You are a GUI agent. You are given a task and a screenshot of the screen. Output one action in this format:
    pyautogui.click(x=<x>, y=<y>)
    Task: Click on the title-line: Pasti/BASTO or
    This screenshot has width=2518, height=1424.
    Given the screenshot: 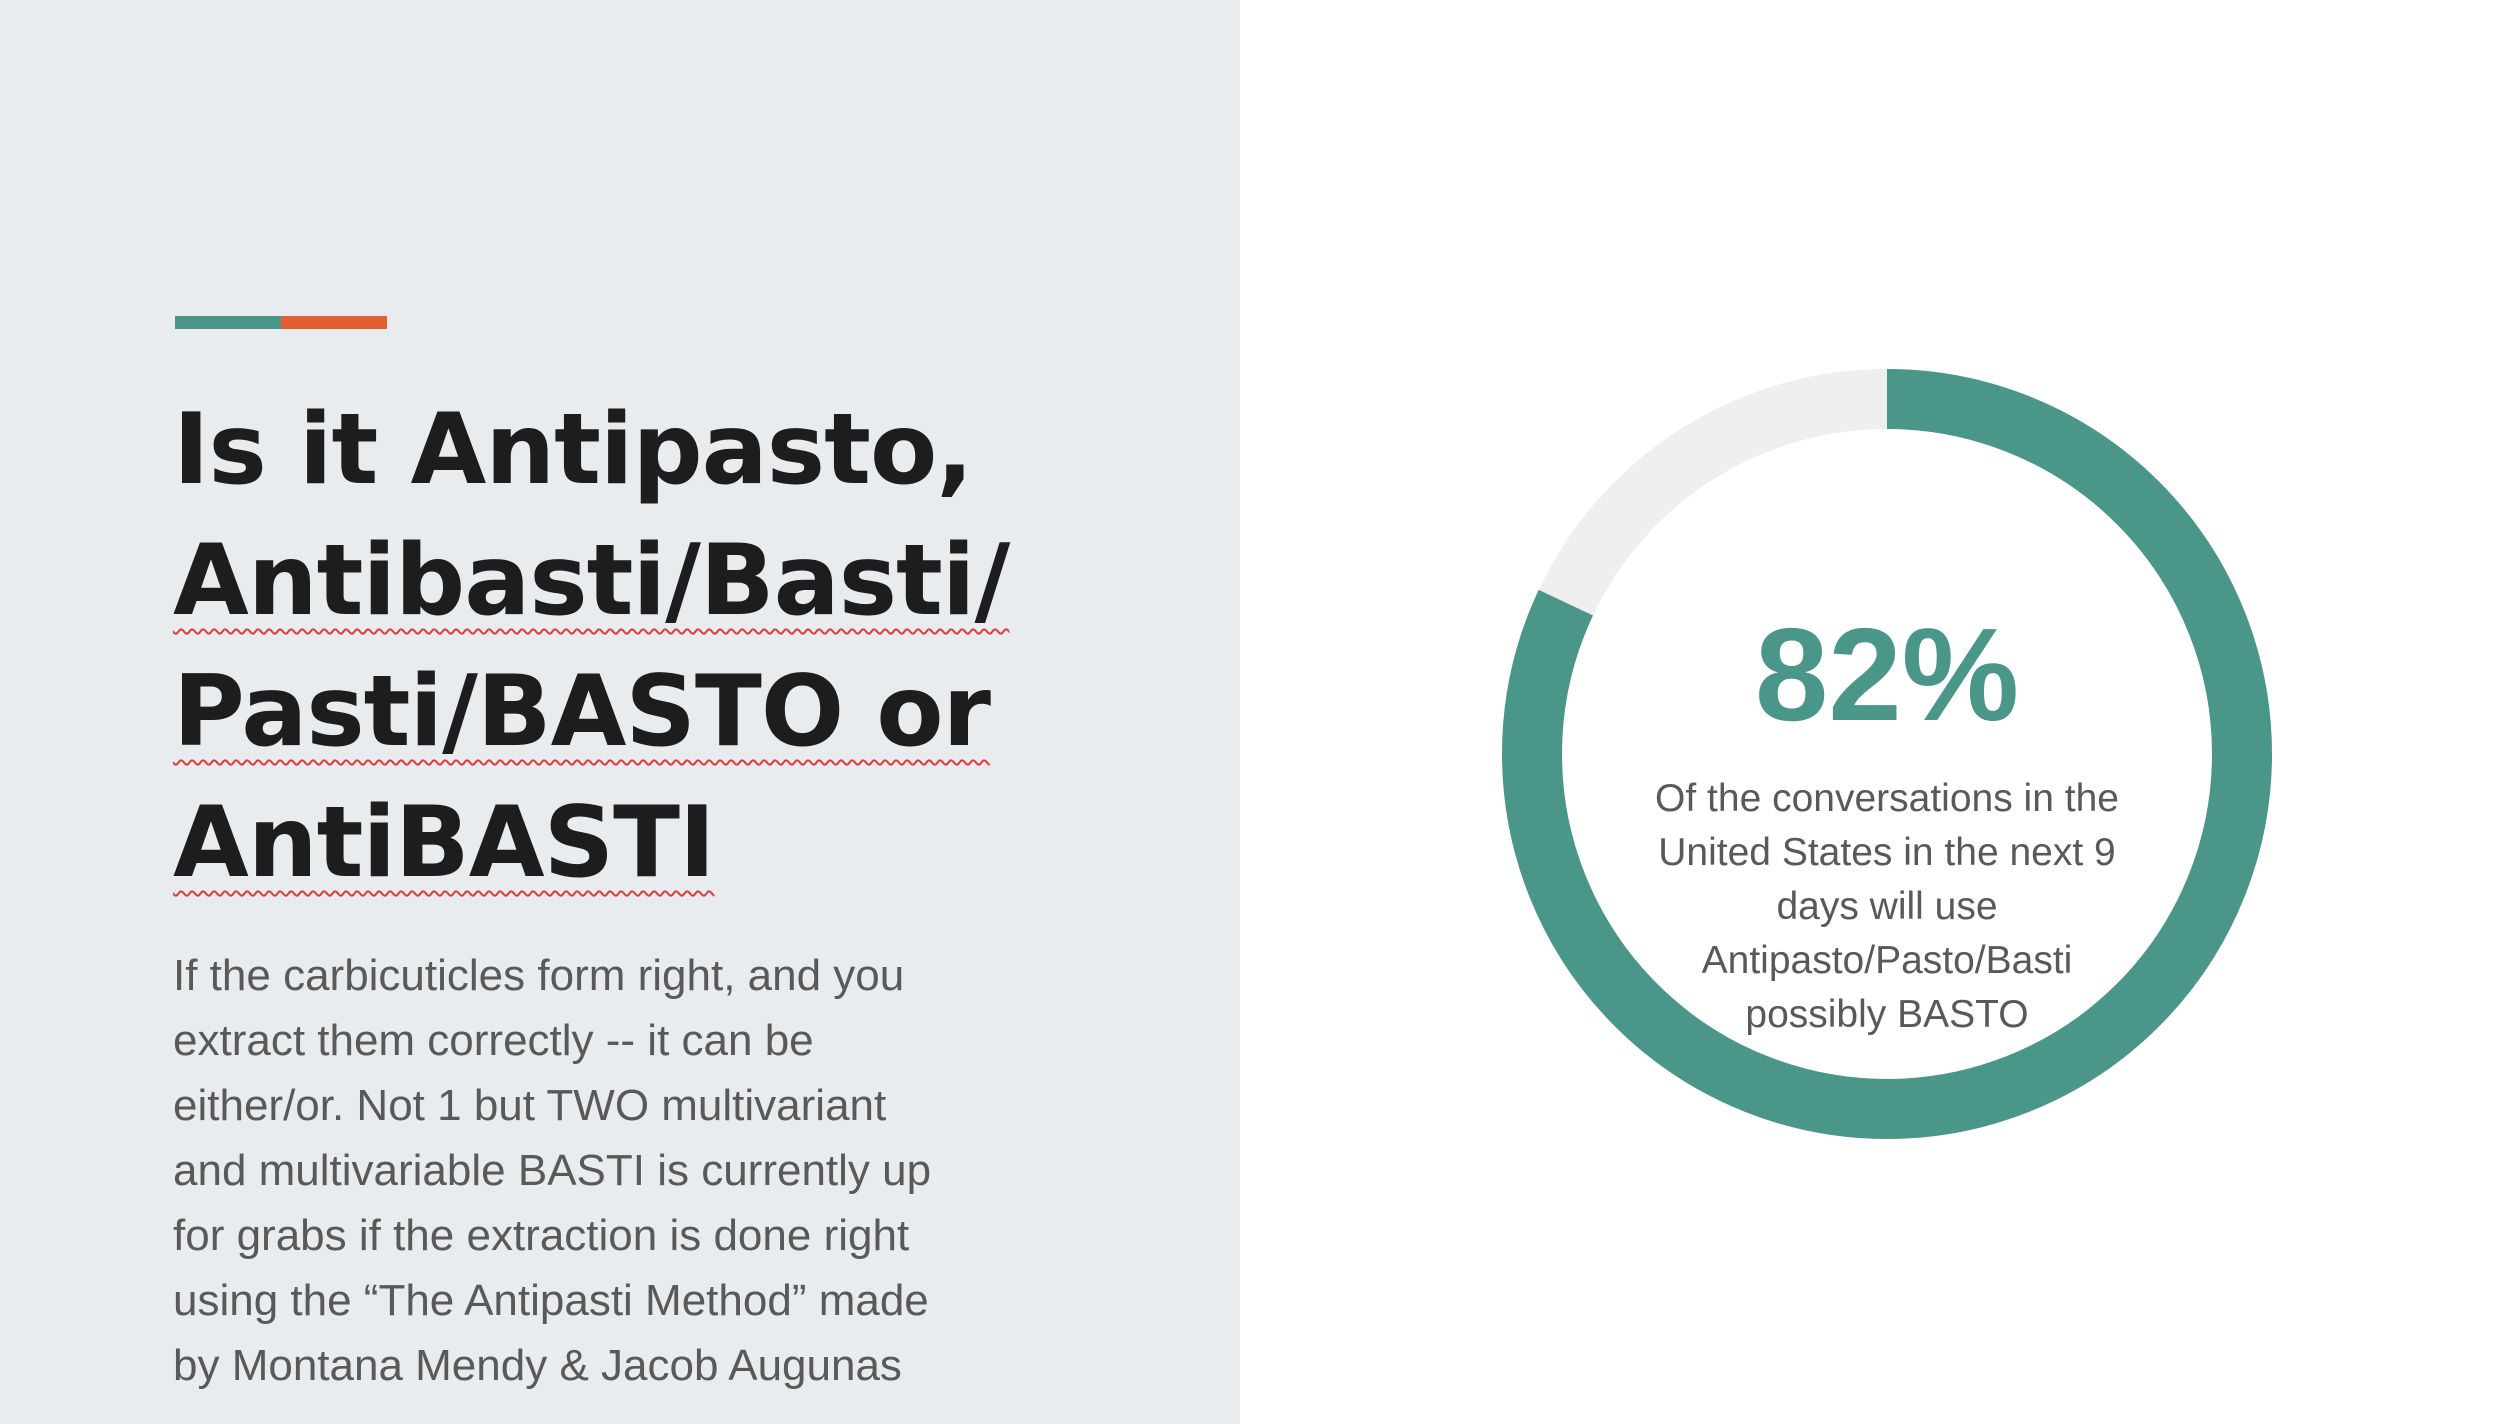 What is the action you would take?
    pyautogui.click(x=582, y=712)
    